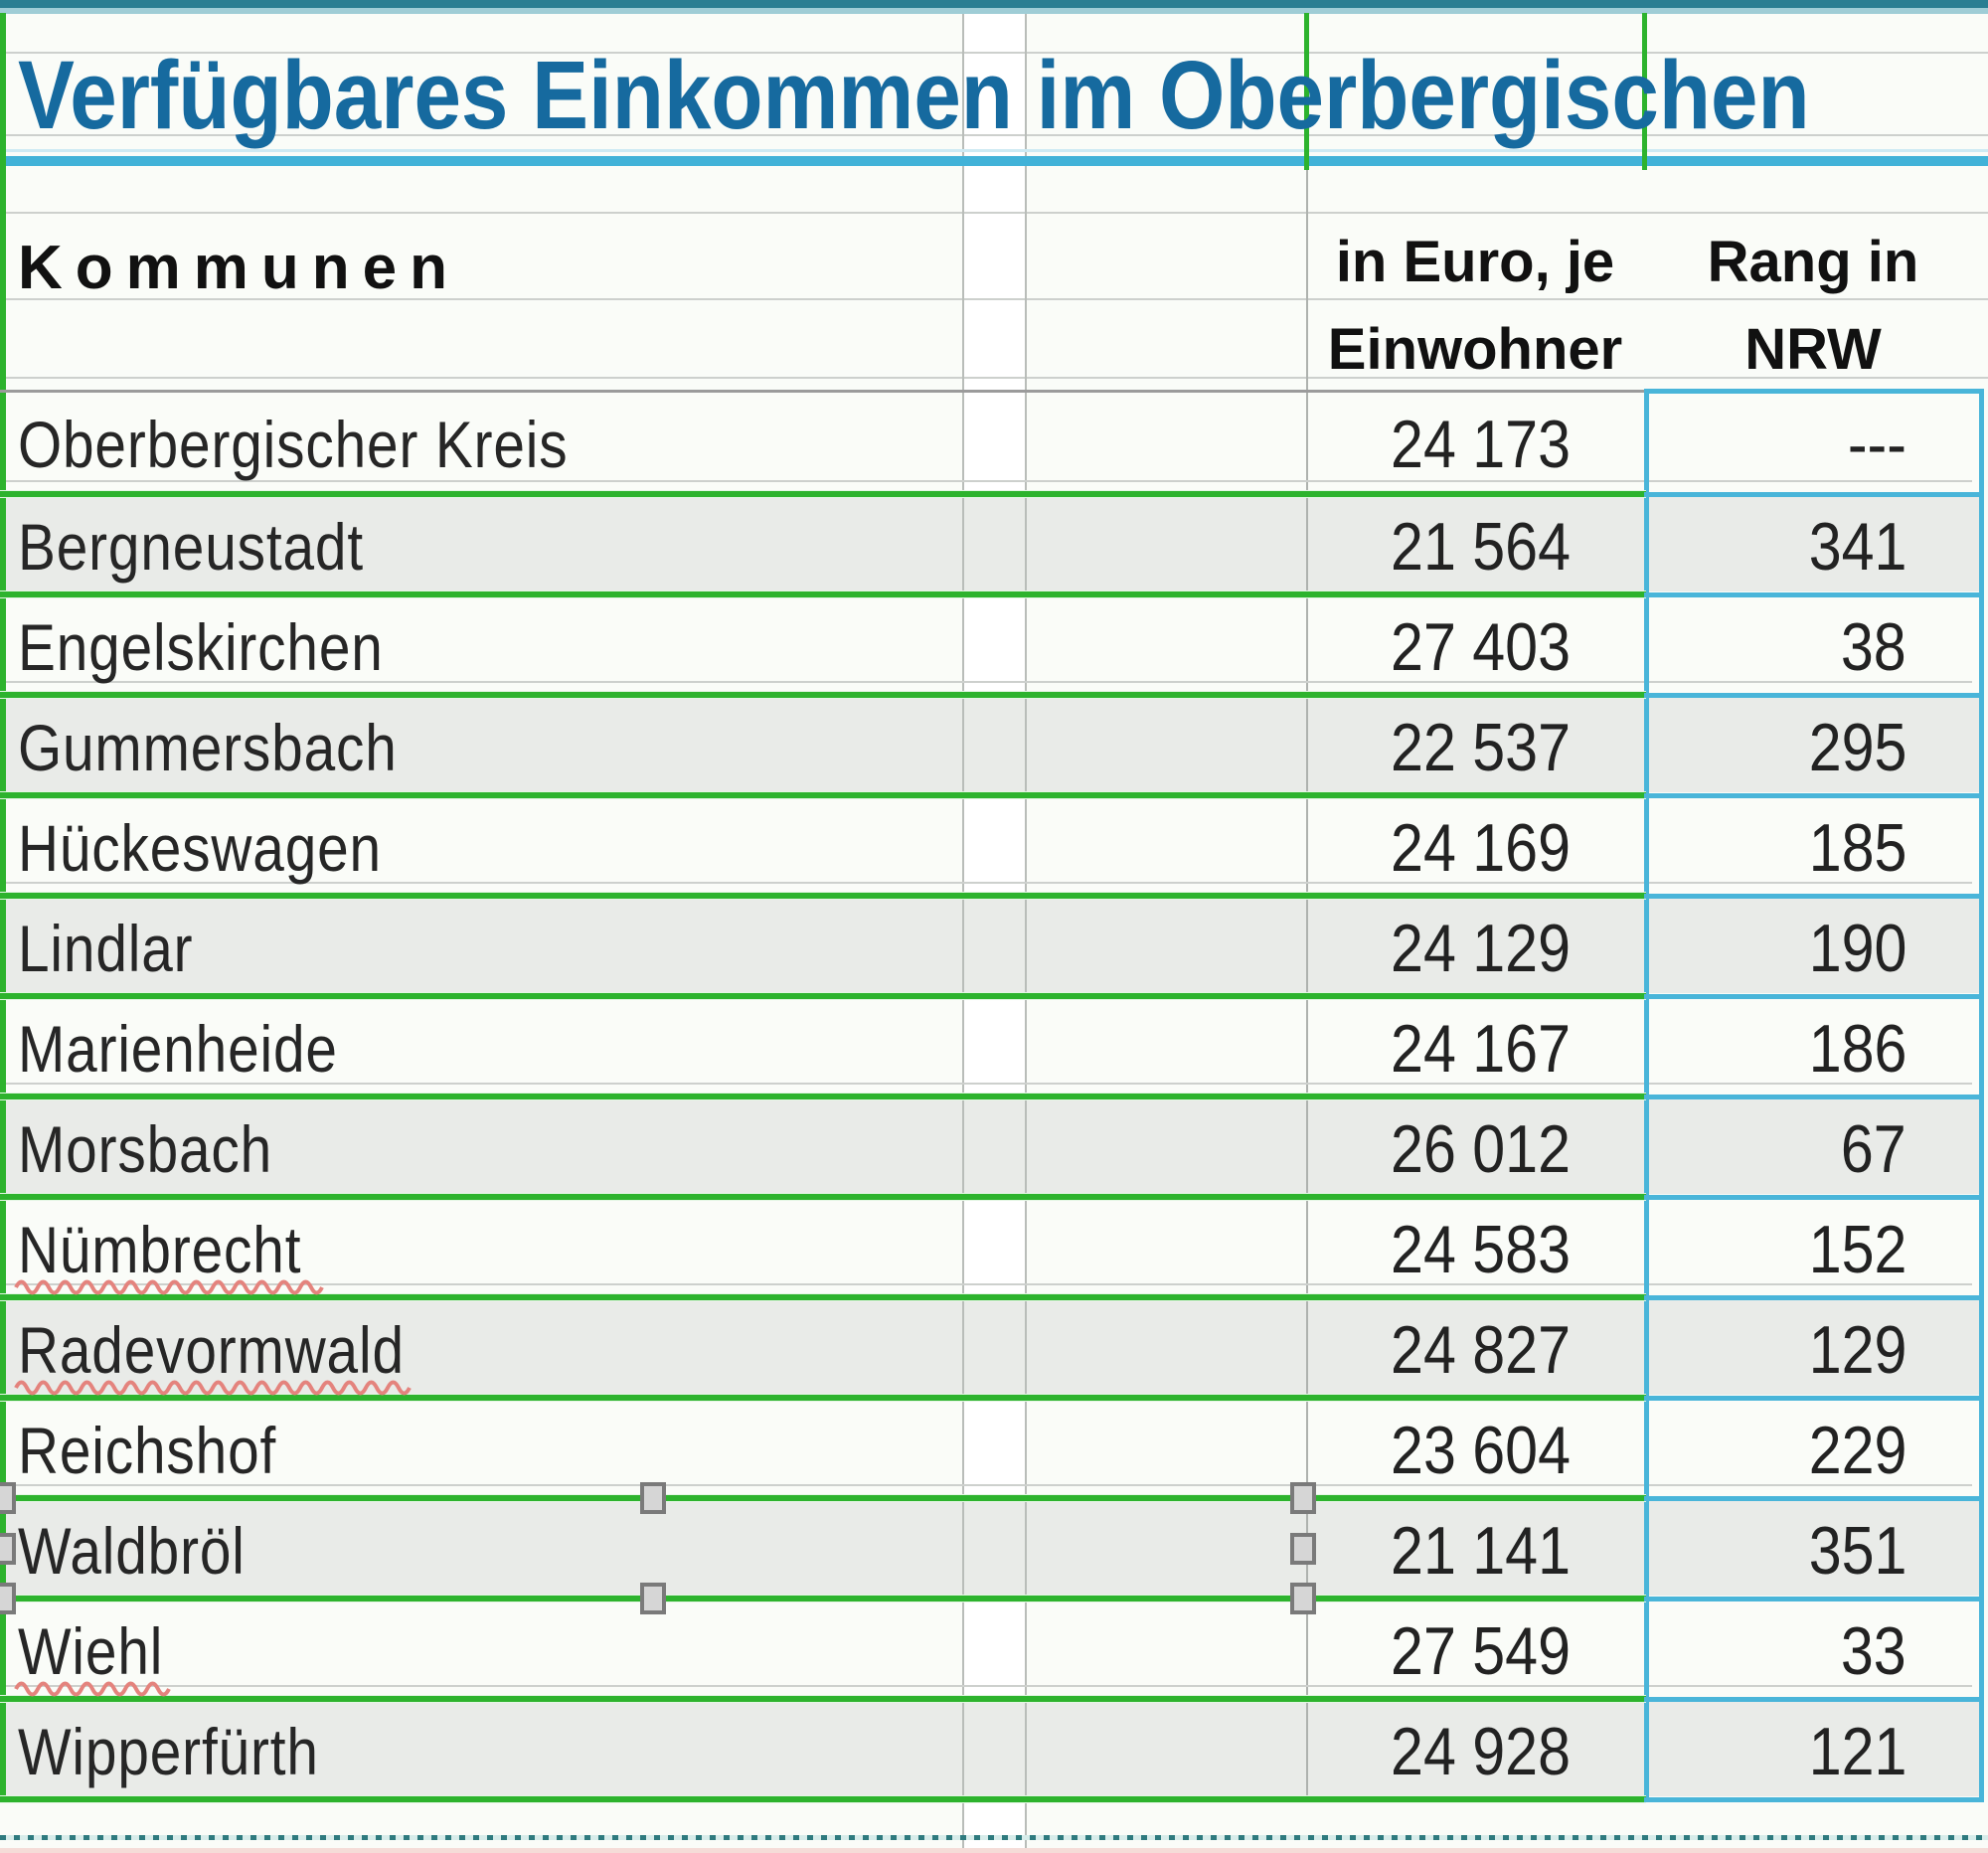 The width and height of the screenshot is (1988, 1853). What do you see at coordinates (1481, 1752) in the screenshot?
I see `cell-euro-value: 24 928` at bounding box center [1481, 1752].